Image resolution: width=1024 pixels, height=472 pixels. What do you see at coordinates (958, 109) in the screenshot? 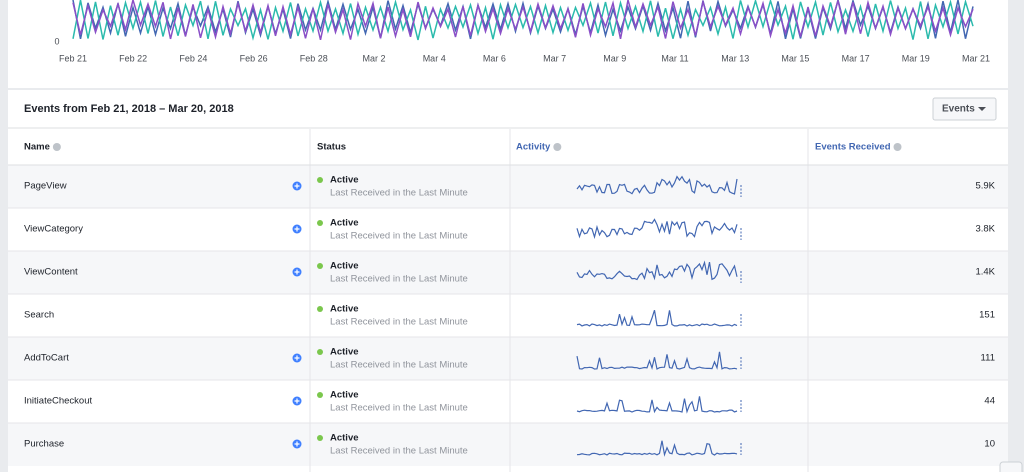
I see `events-button-label: Events` at bounding box center [958, 109].